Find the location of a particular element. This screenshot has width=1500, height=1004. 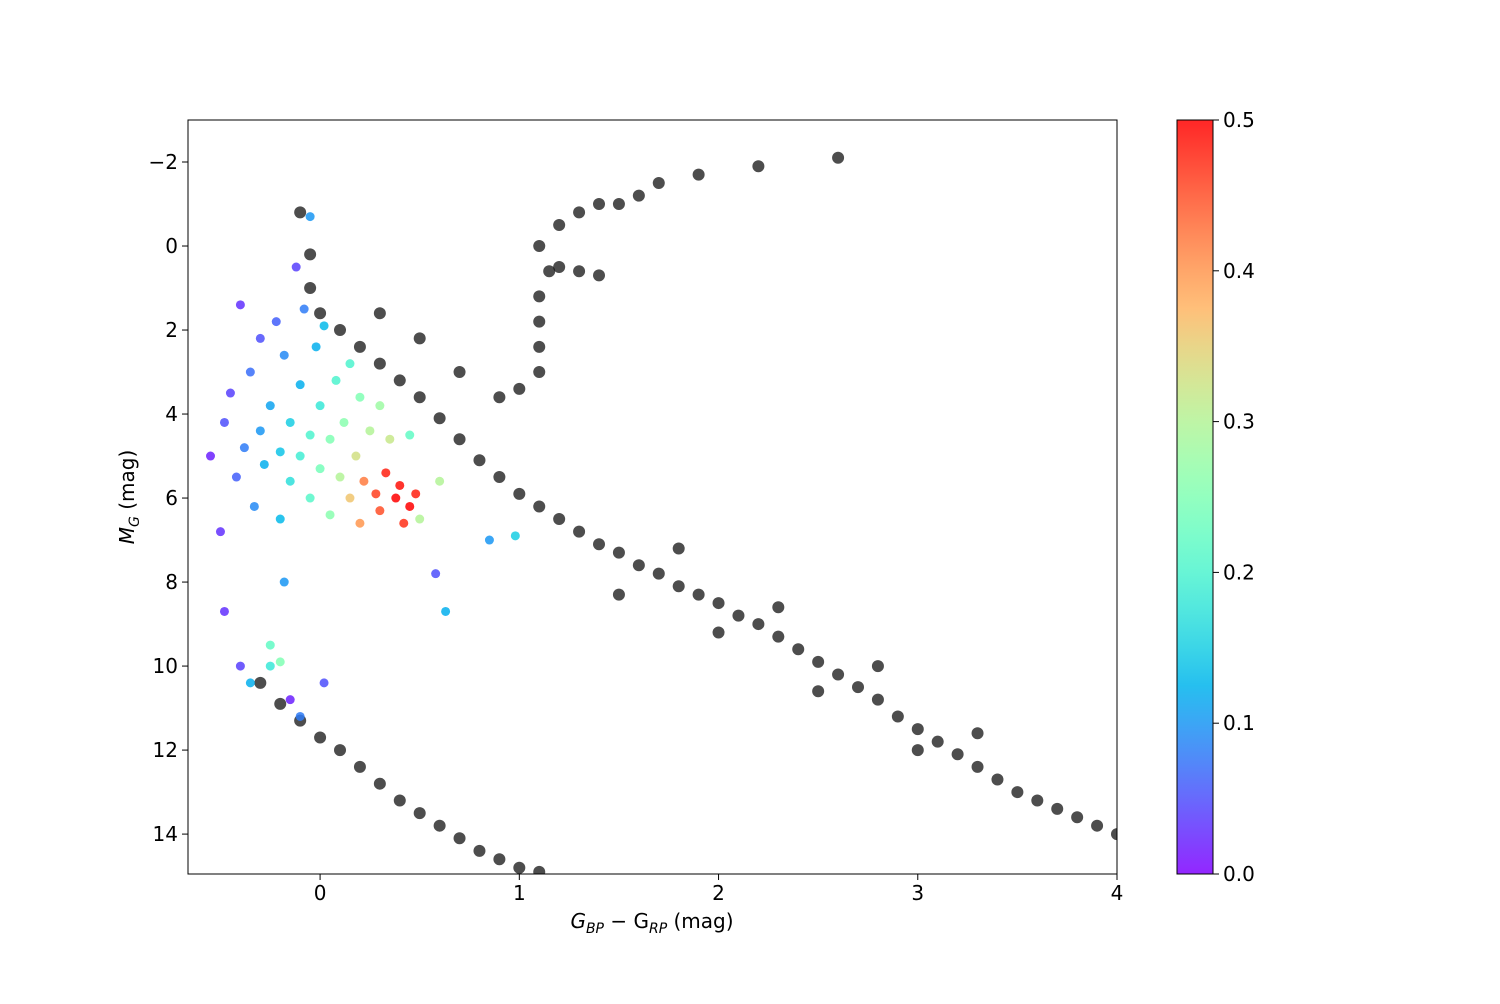

y-axis-label: MG (mag) is located at coordinates (129, 497).